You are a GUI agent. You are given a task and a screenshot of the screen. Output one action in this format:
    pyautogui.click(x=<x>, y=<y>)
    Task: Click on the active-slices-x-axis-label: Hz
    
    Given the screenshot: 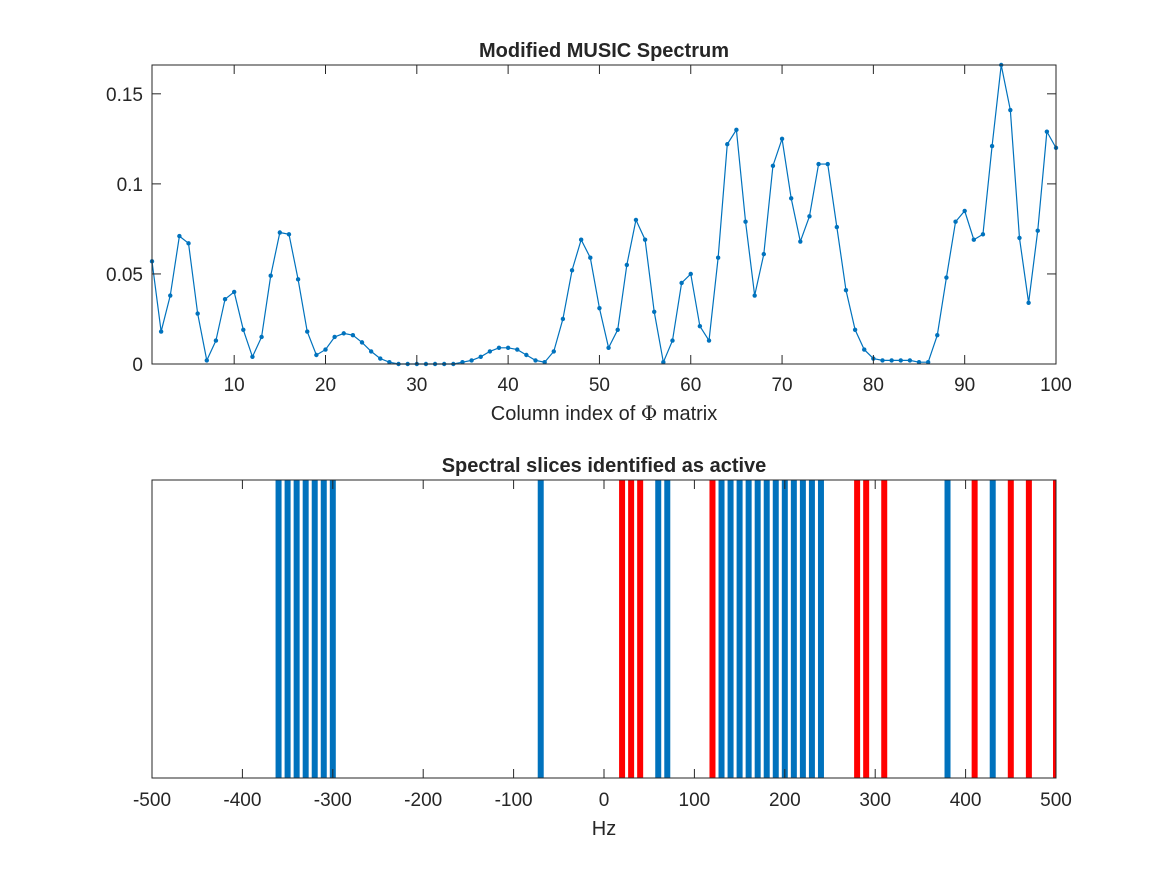 What is the action you would take?
    pyautogui.click(x=604, y=829)
    